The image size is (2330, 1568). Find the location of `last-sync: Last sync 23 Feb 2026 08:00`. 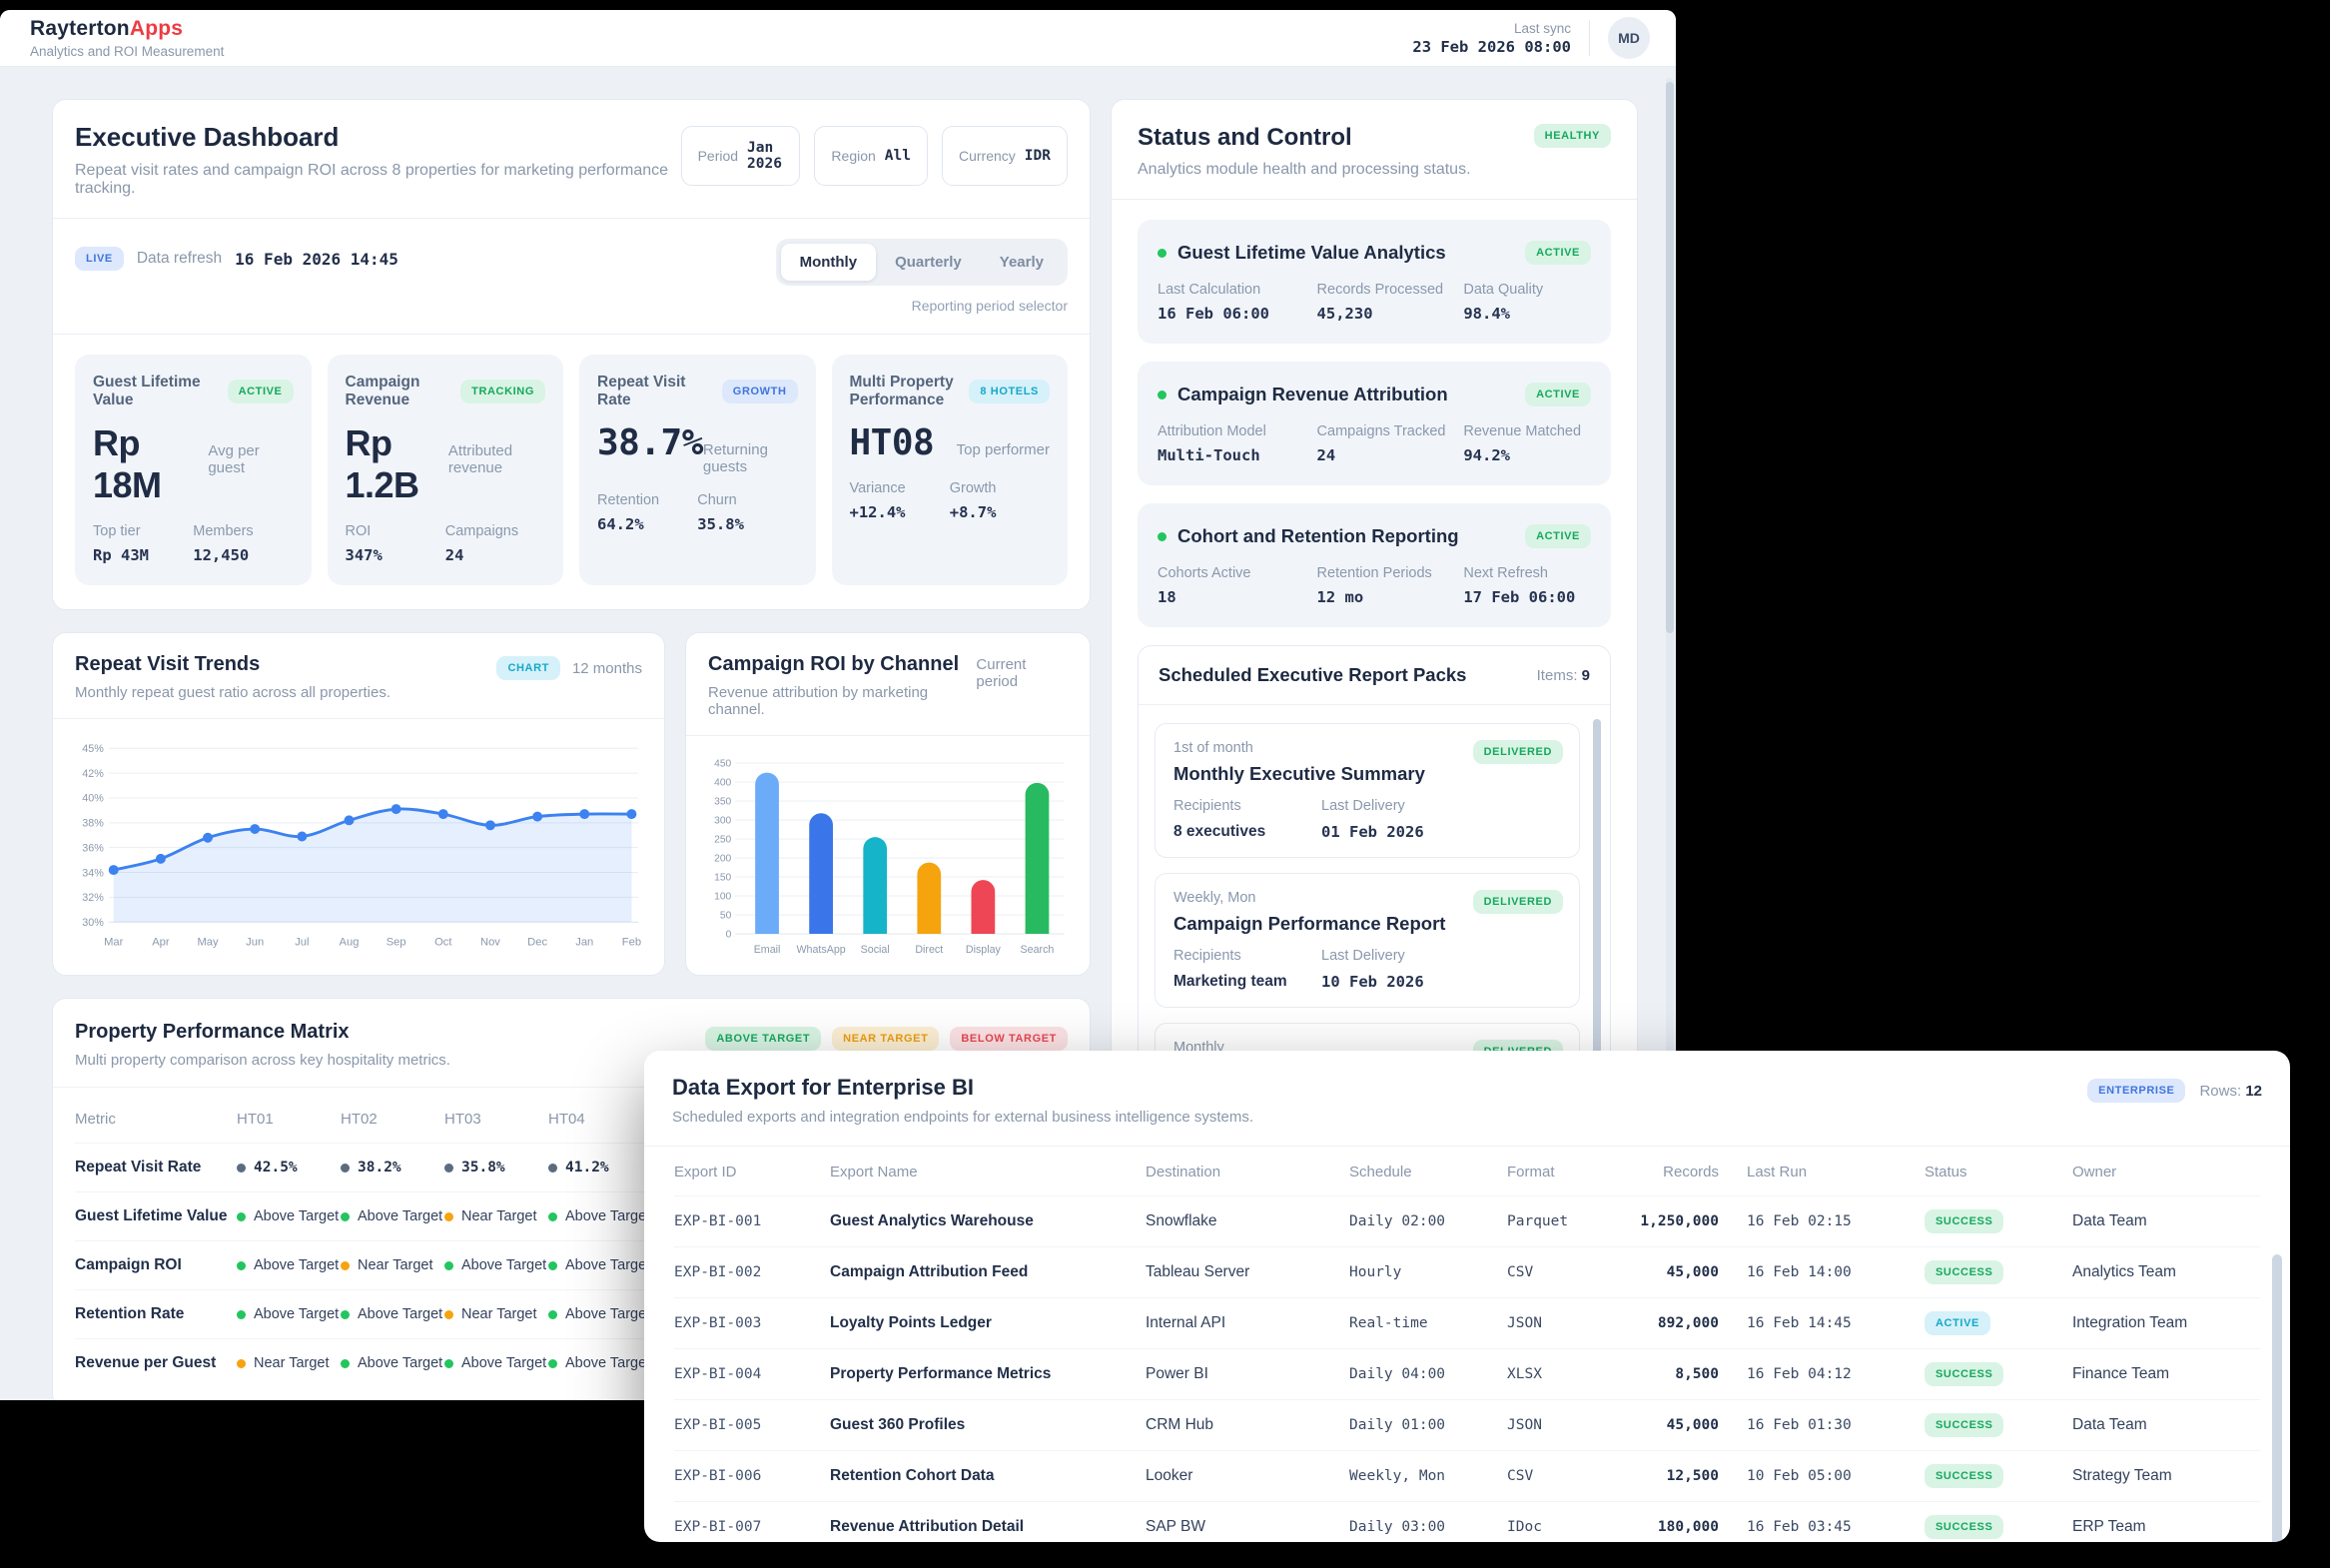

last-sync: Last sync 23 Feb 2026 08:00 is located at coordinates (1492, 38).